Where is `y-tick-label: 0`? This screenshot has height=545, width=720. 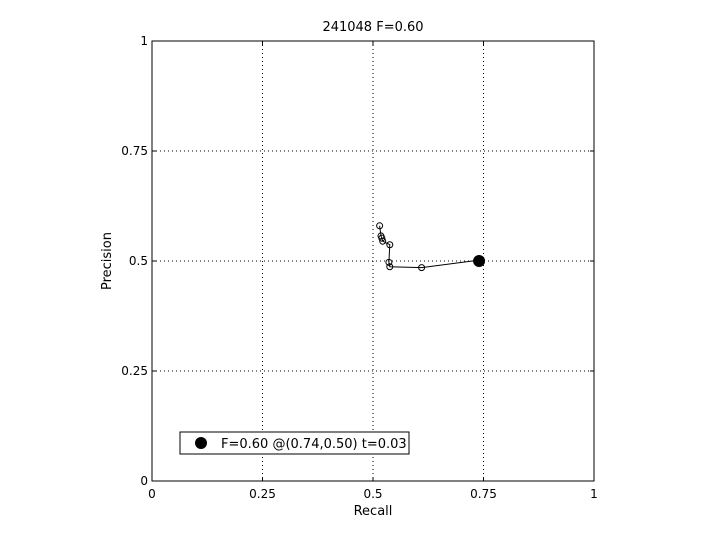 y-tick-label: 0 is located at coordinates (144, 481).